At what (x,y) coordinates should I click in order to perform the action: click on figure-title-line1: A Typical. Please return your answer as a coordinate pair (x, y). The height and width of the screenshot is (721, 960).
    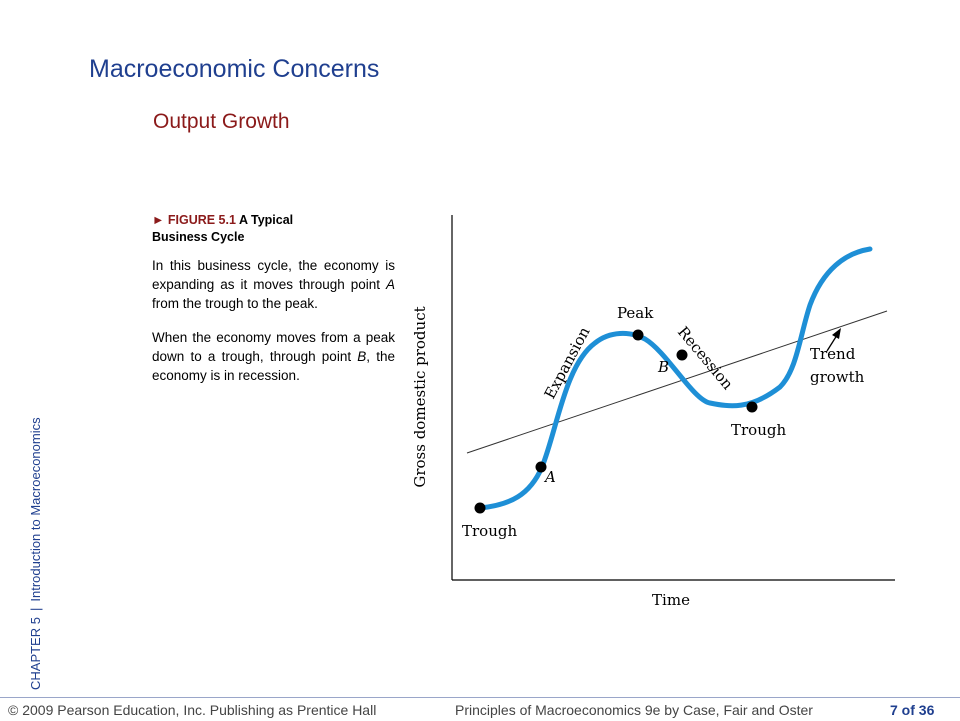
    Looking at the image, I should click on (266, 220).